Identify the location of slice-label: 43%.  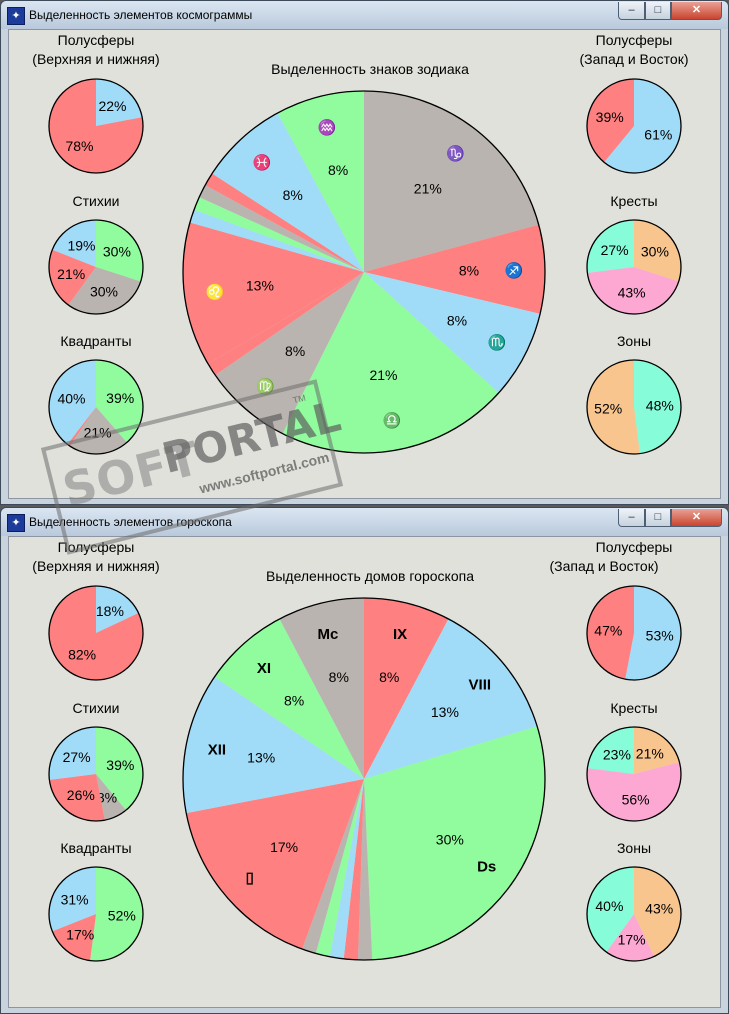
(659, 908).